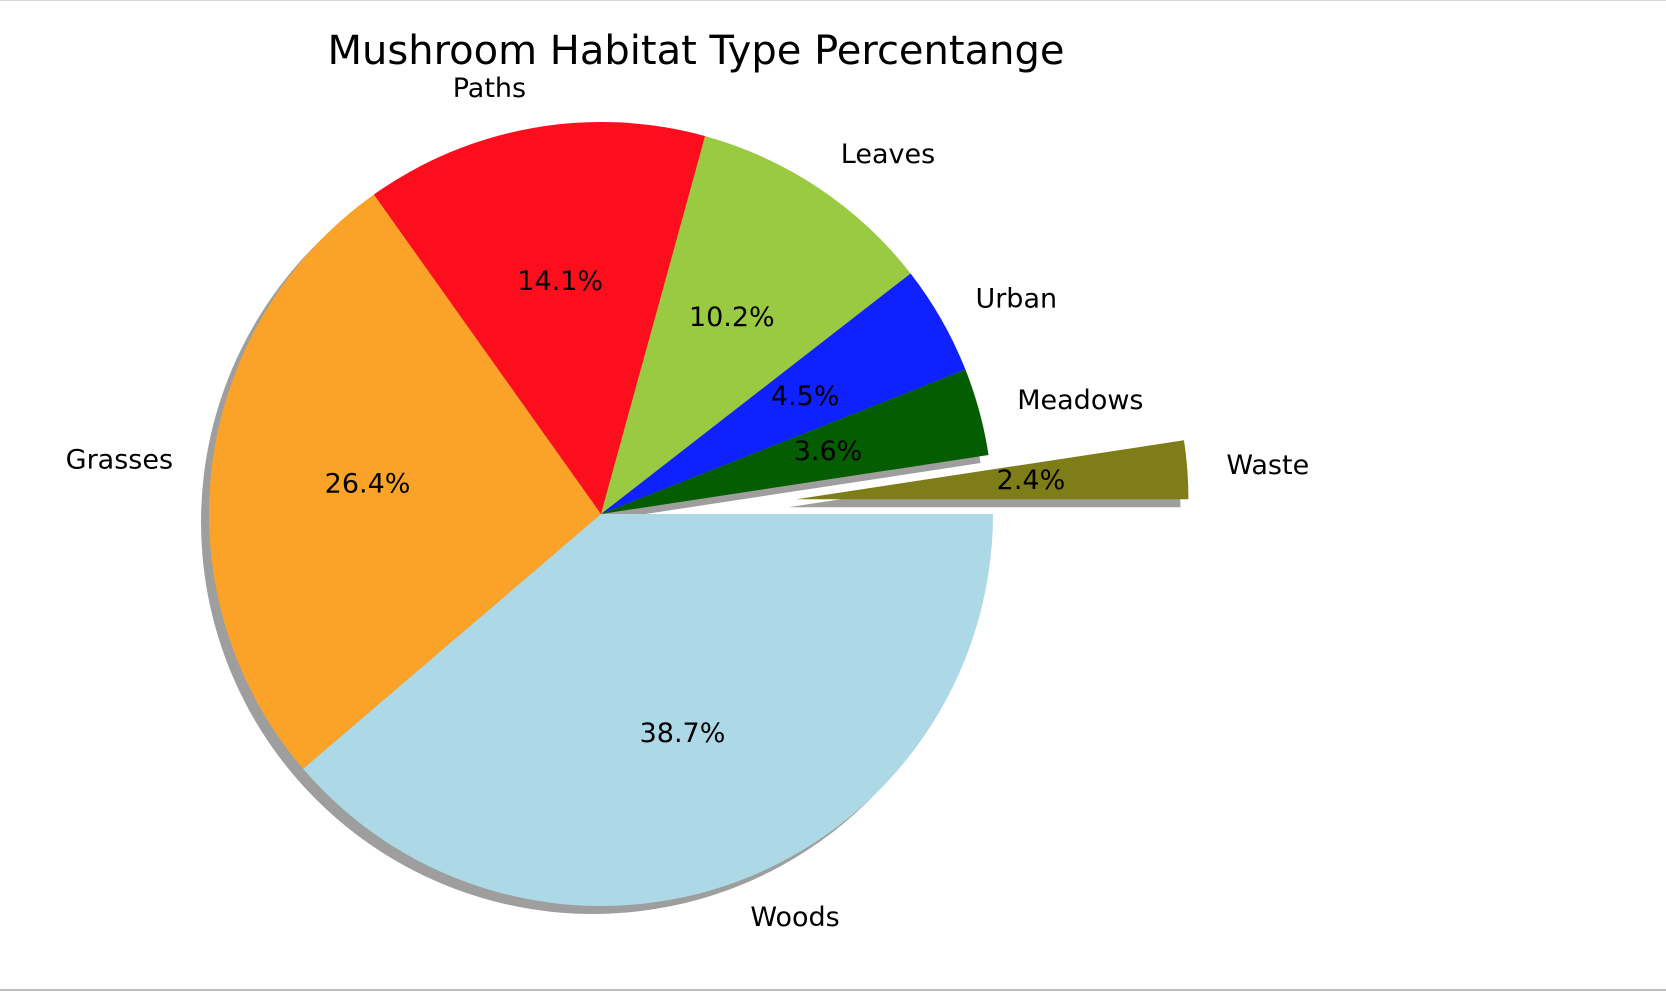 Image resolution: width=1666 pixels, height=1004 pixels. I want to click on slice-percent-paths: 14.1%, so click(560, 281).